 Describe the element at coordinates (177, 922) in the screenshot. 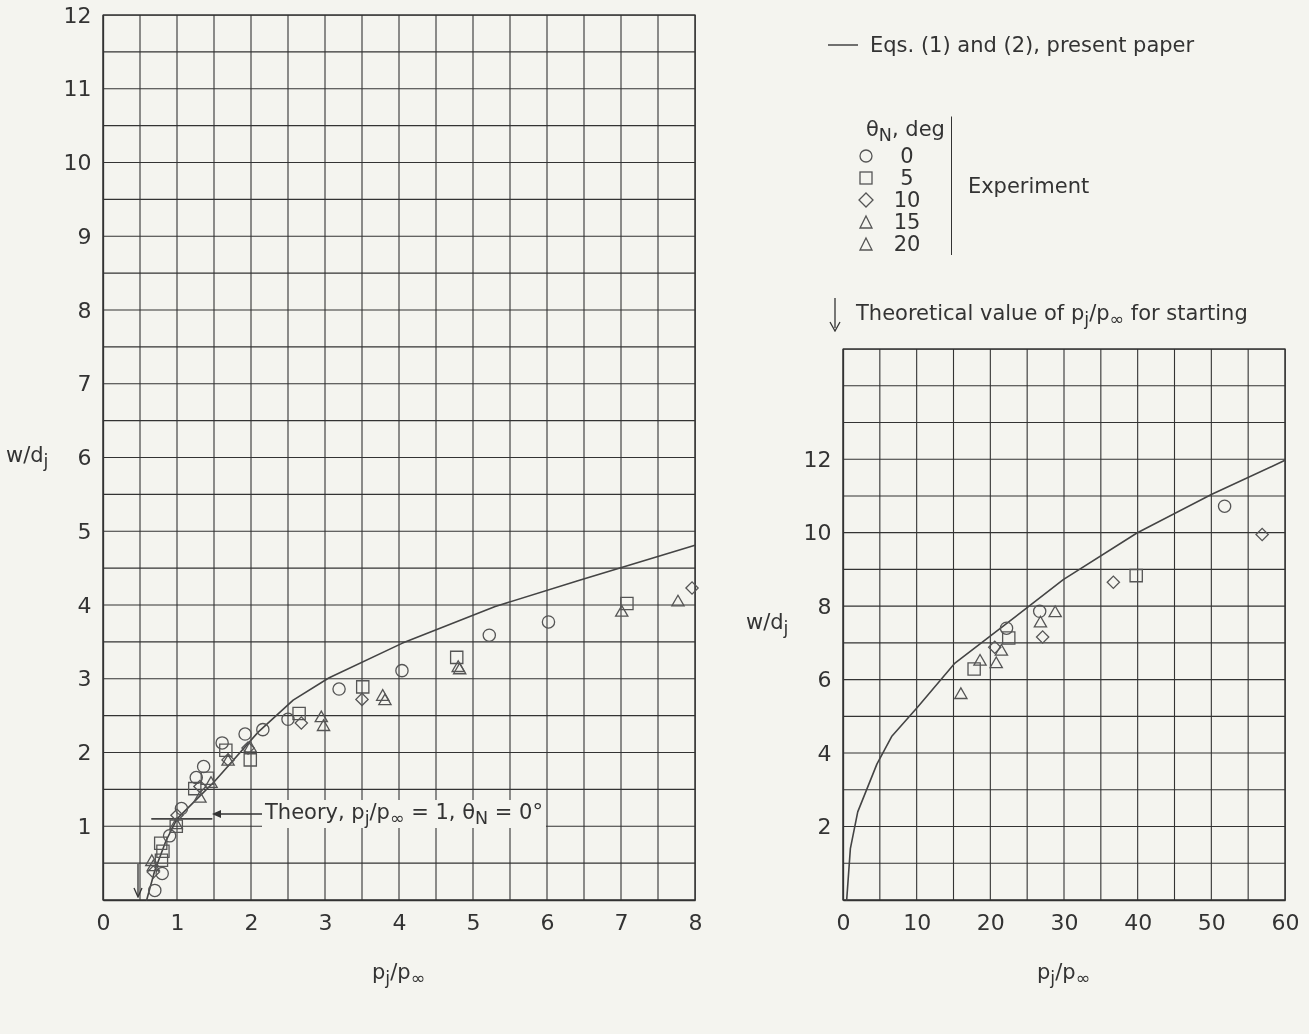

I see `x-tick-label: 1` at that location.